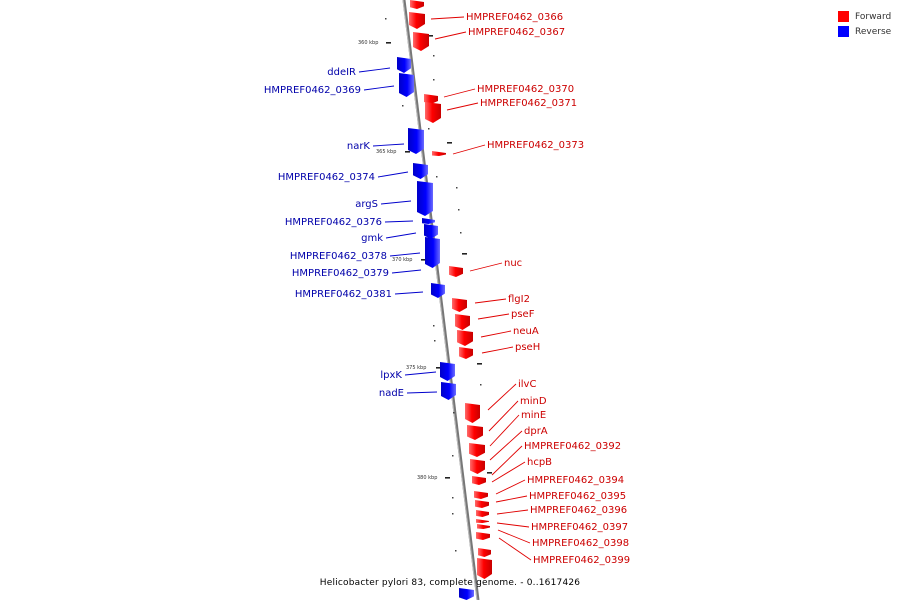  What do you see at coordinates (326, 177) in the screenshot?
I see `reverse-gene-label: HMPREF0462_0374` at bounding box center [326, 177].